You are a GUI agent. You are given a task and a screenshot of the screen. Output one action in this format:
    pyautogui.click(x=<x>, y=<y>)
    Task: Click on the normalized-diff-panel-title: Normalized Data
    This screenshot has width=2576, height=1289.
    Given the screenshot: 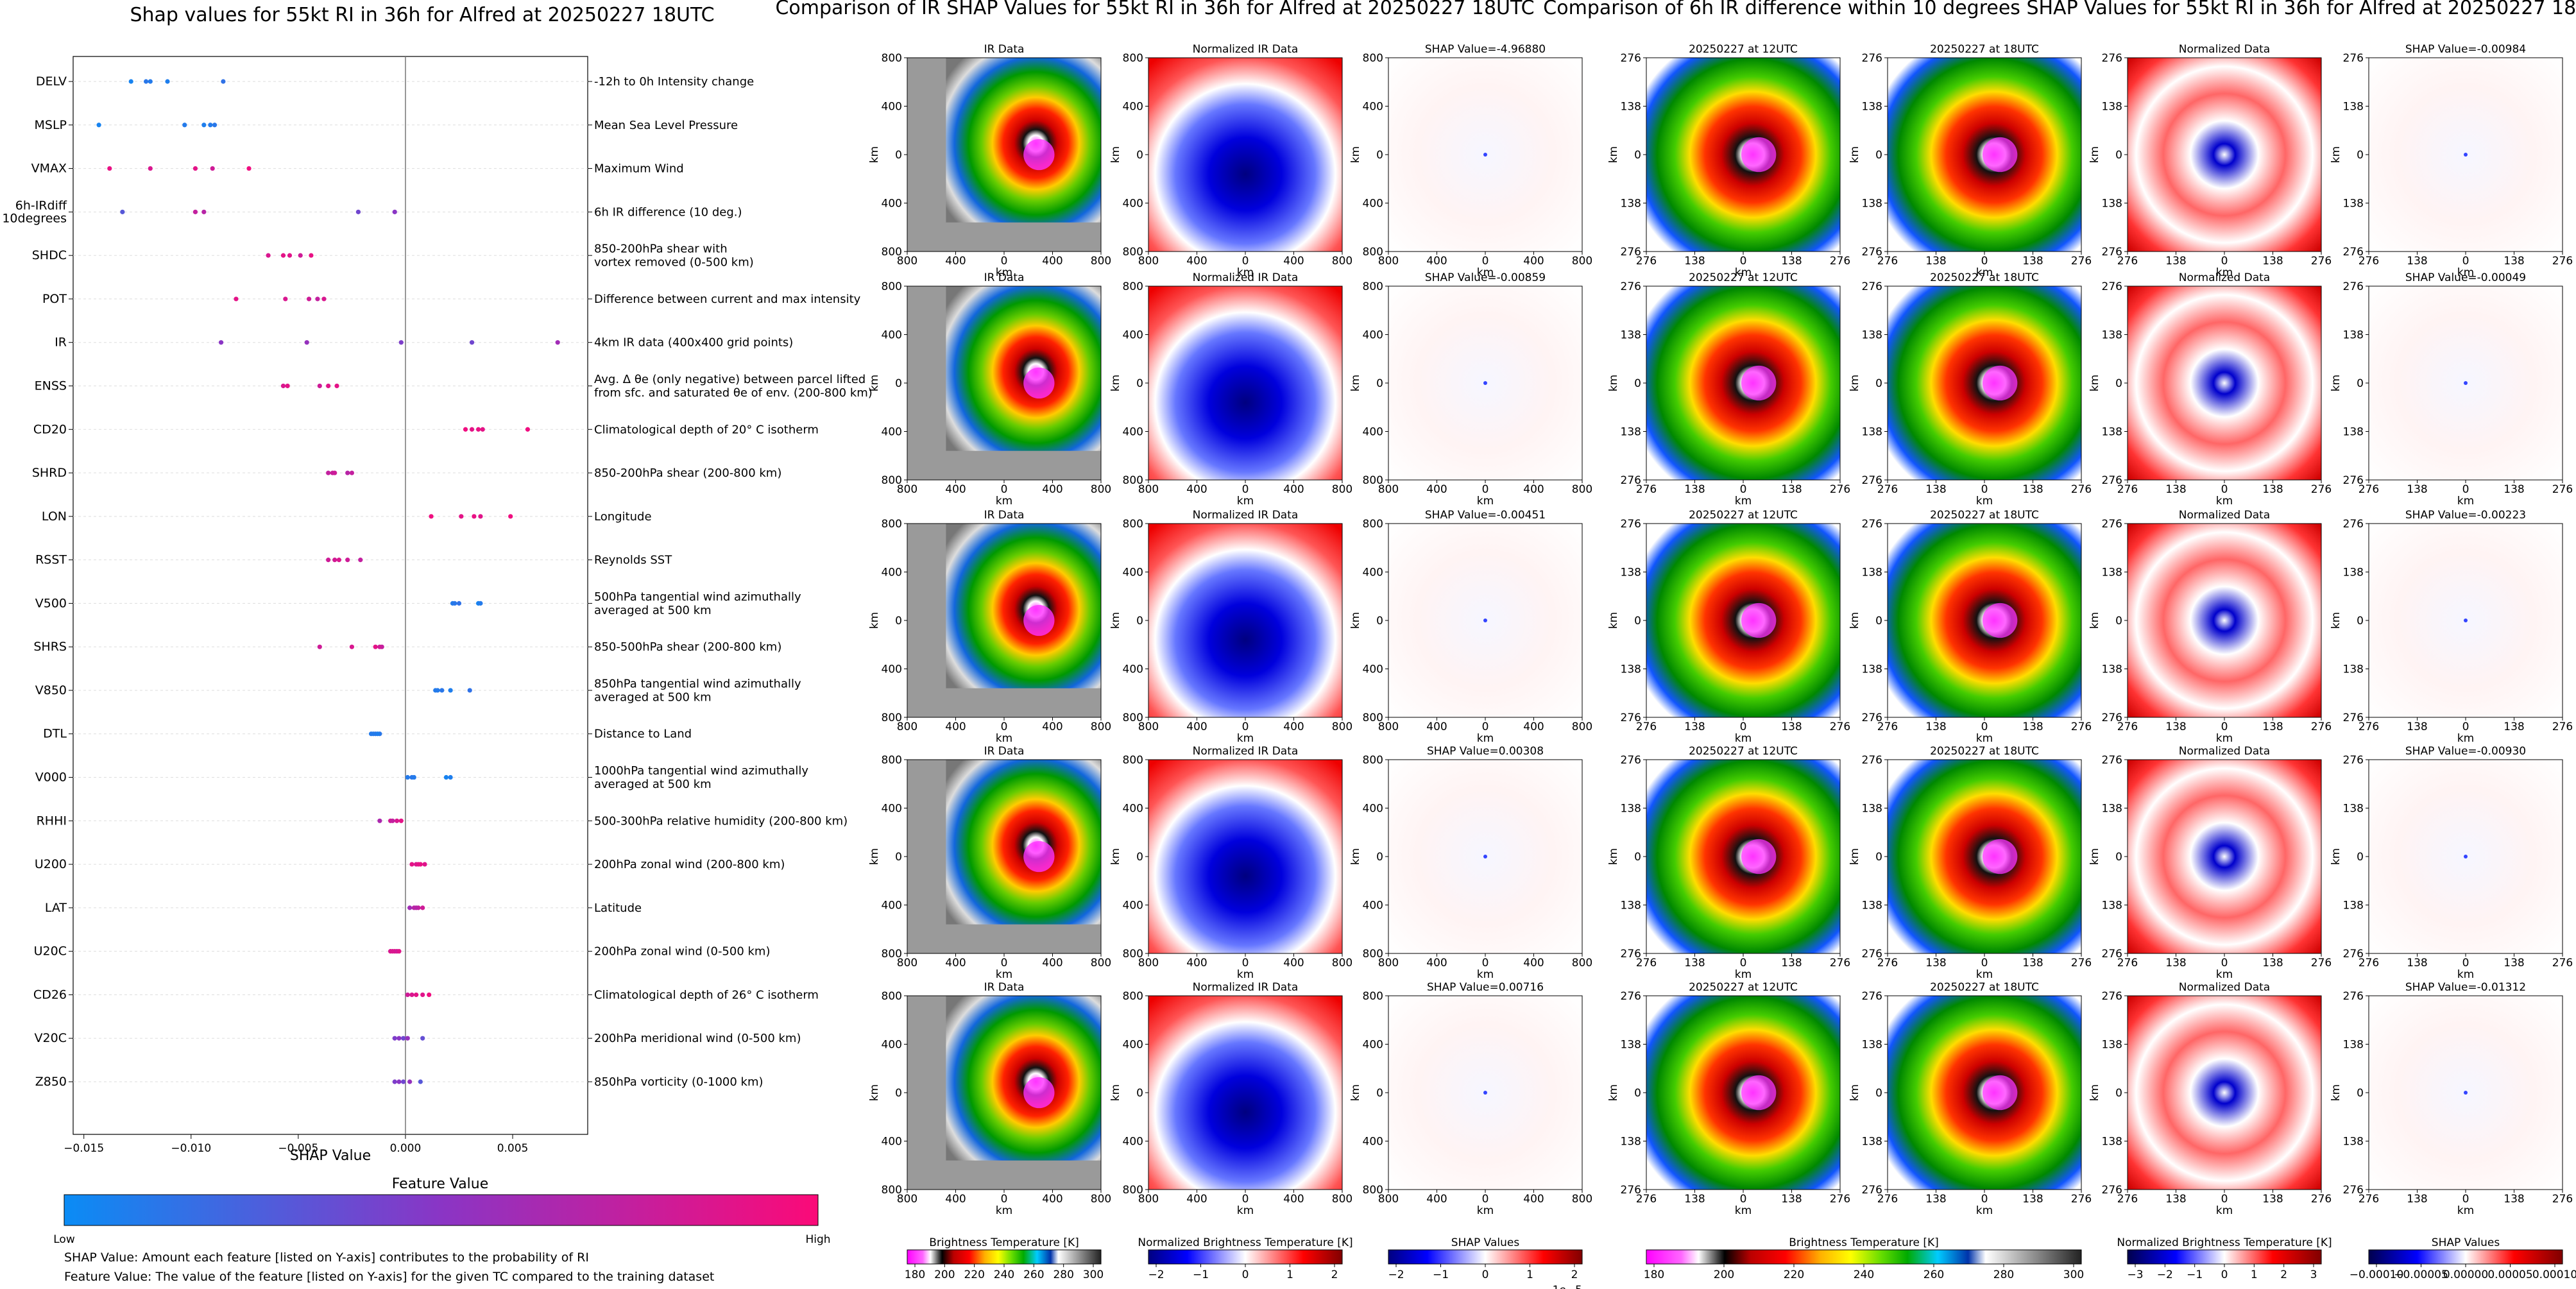 What is the action you would take?
    pyautogui.click(x=2224, y=277)
    